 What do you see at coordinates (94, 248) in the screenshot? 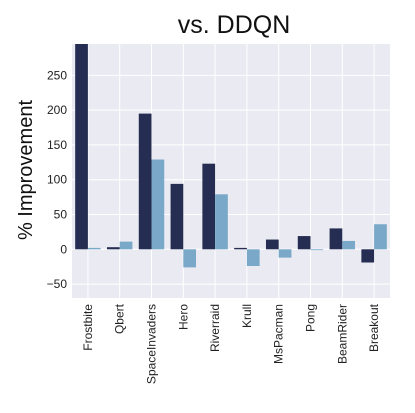
I see `bar-frostbite-s2` at bounding box center [94, 248].